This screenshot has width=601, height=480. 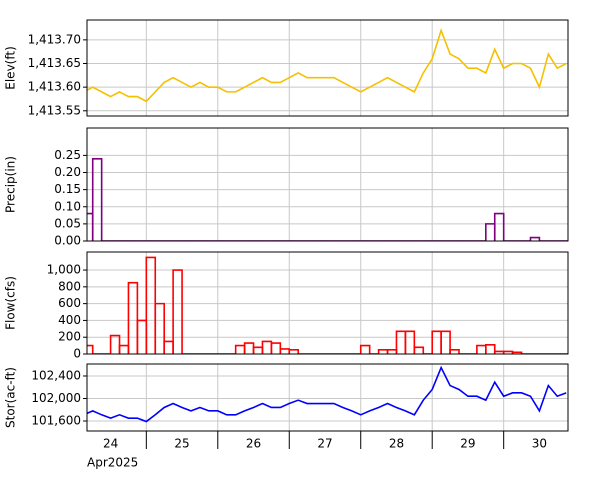 What do you see at coordinates (54, 63) in the screenshot?
I see `y-tick-label: 1,413.65` at bounding box center [54, 63].